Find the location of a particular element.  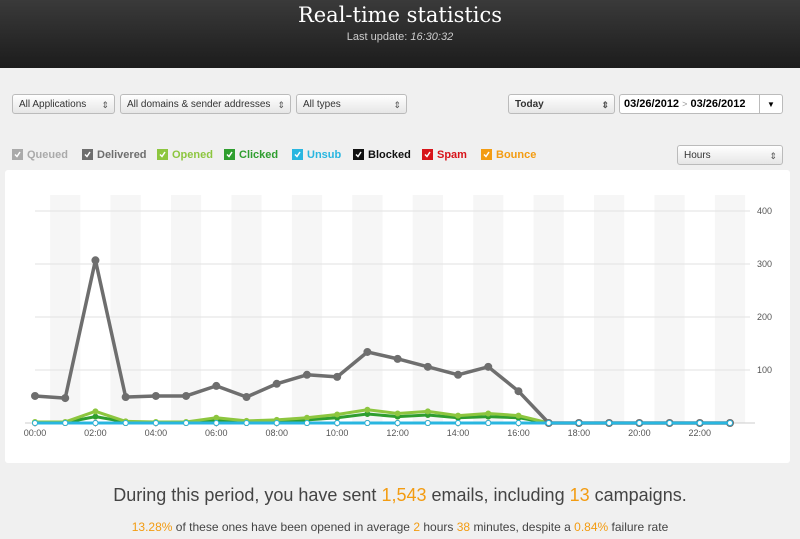

legend-item: Clicked is located at coordinates (251, 155).